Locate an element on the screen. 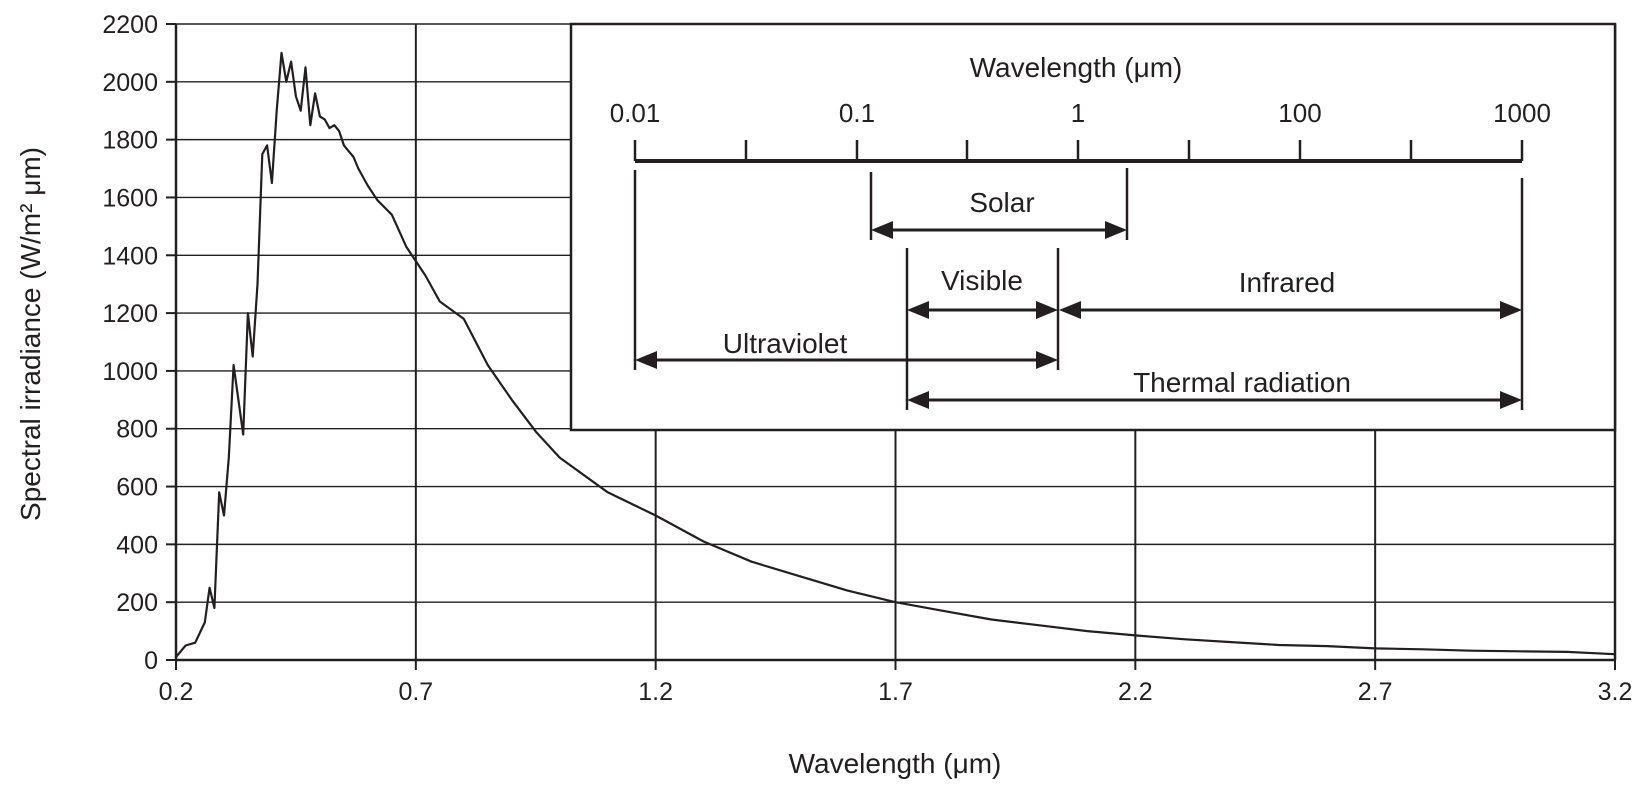 This screenshot has height=792, width=1646. x-tick-label: 0.7 is located at coordinates (415, 692).